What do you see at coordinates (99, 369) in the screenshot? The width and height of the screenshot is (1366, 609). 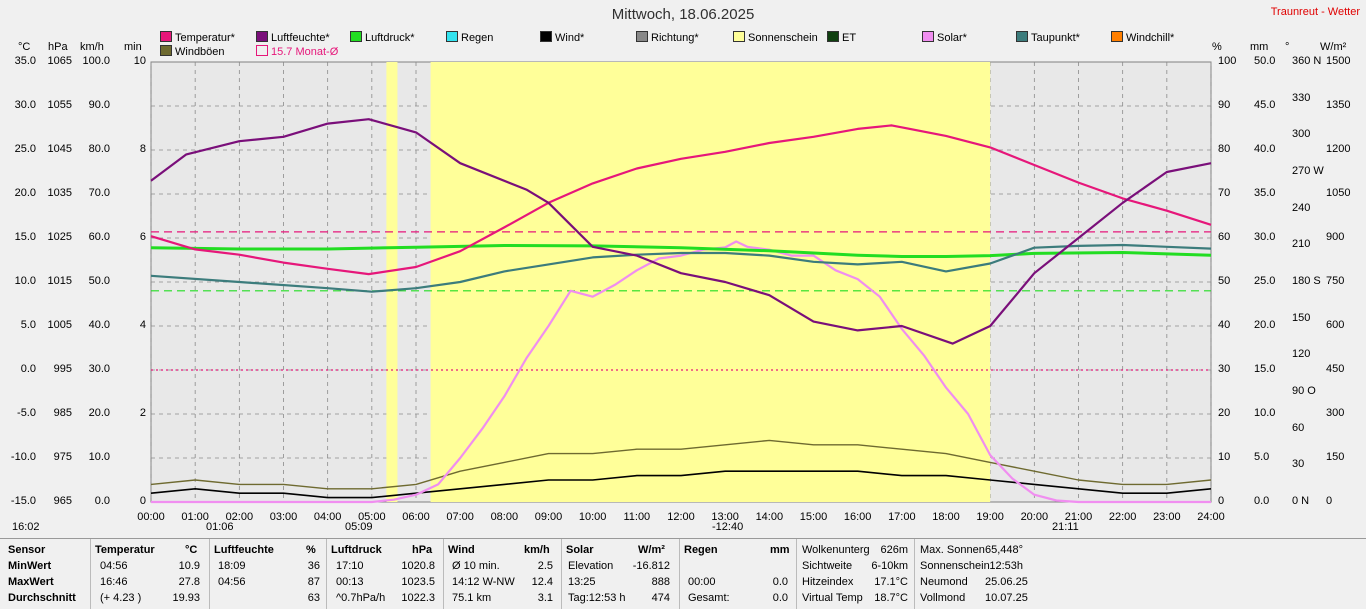 I see `tick-label-wind_kmh: 30.0` at bounding box center [99, 369].